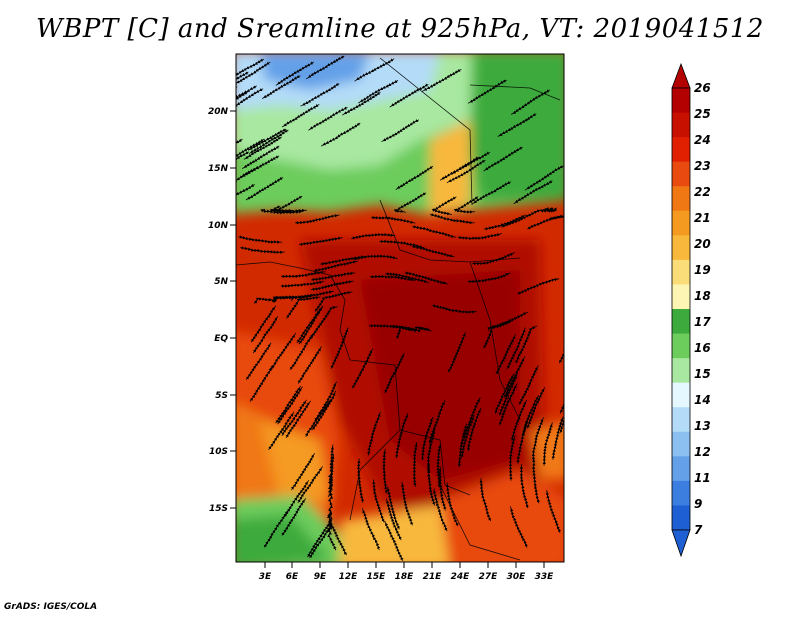 Image resolution: width=800 pixels, height=618 pixels. I want to click on lon-tick-label: 21E, so click(433, 577).